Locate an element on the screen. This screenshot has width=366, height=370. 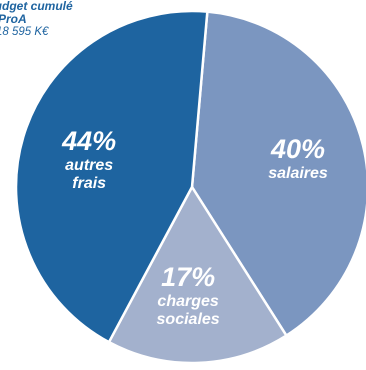
slice-category-label: autres is located at coordinates (89, 165).